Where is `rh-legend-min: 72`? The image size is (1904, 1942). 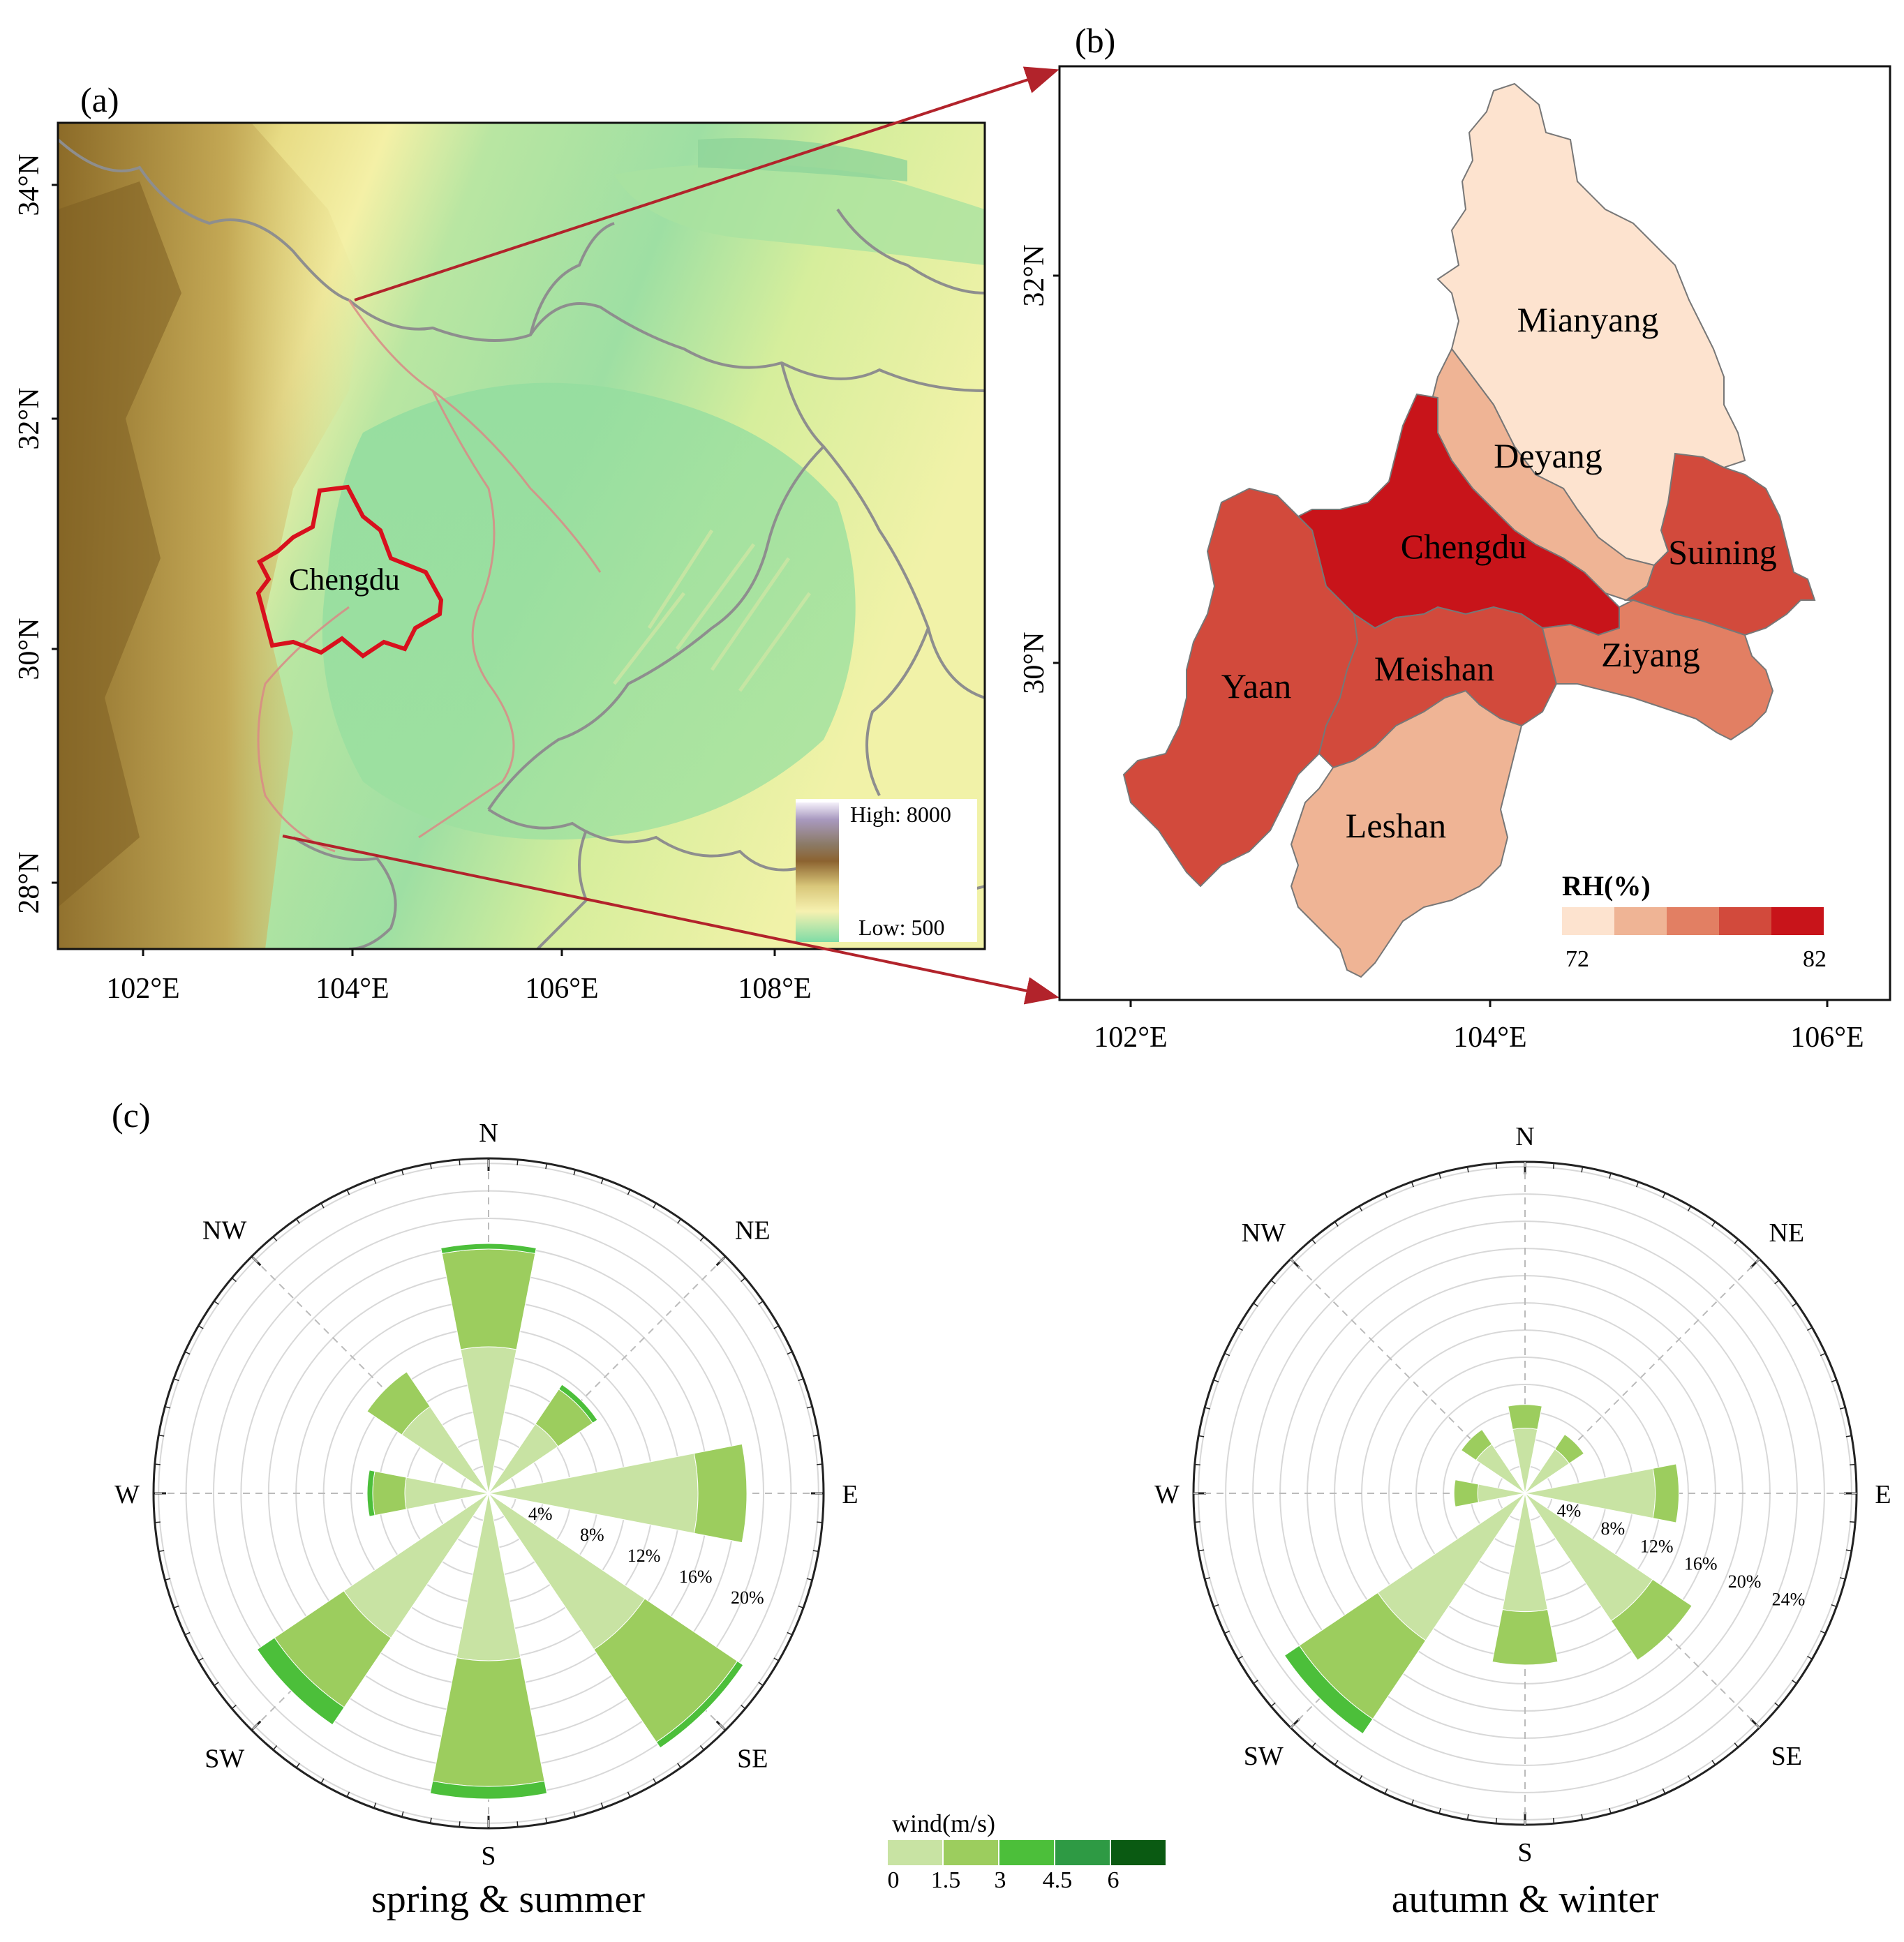 rh-legend-min: 72 is located at coordinates (1577, 959).